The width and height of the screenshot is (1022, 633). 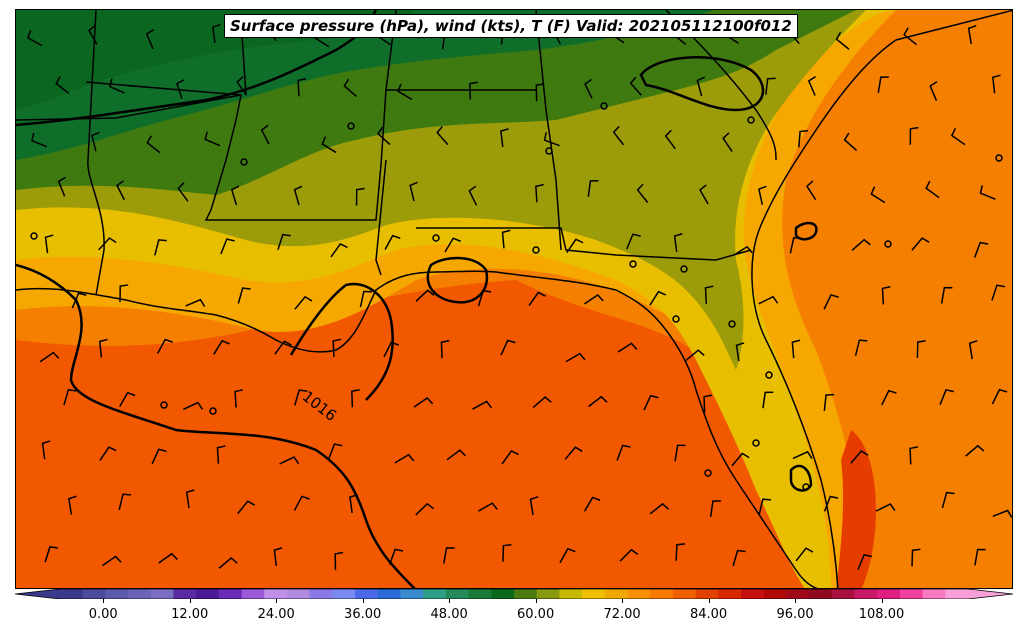 What do you see at coordinates (37, 594) in the screenshot?
I see `colorbar-extend-low` at bounding box center [37, 594].